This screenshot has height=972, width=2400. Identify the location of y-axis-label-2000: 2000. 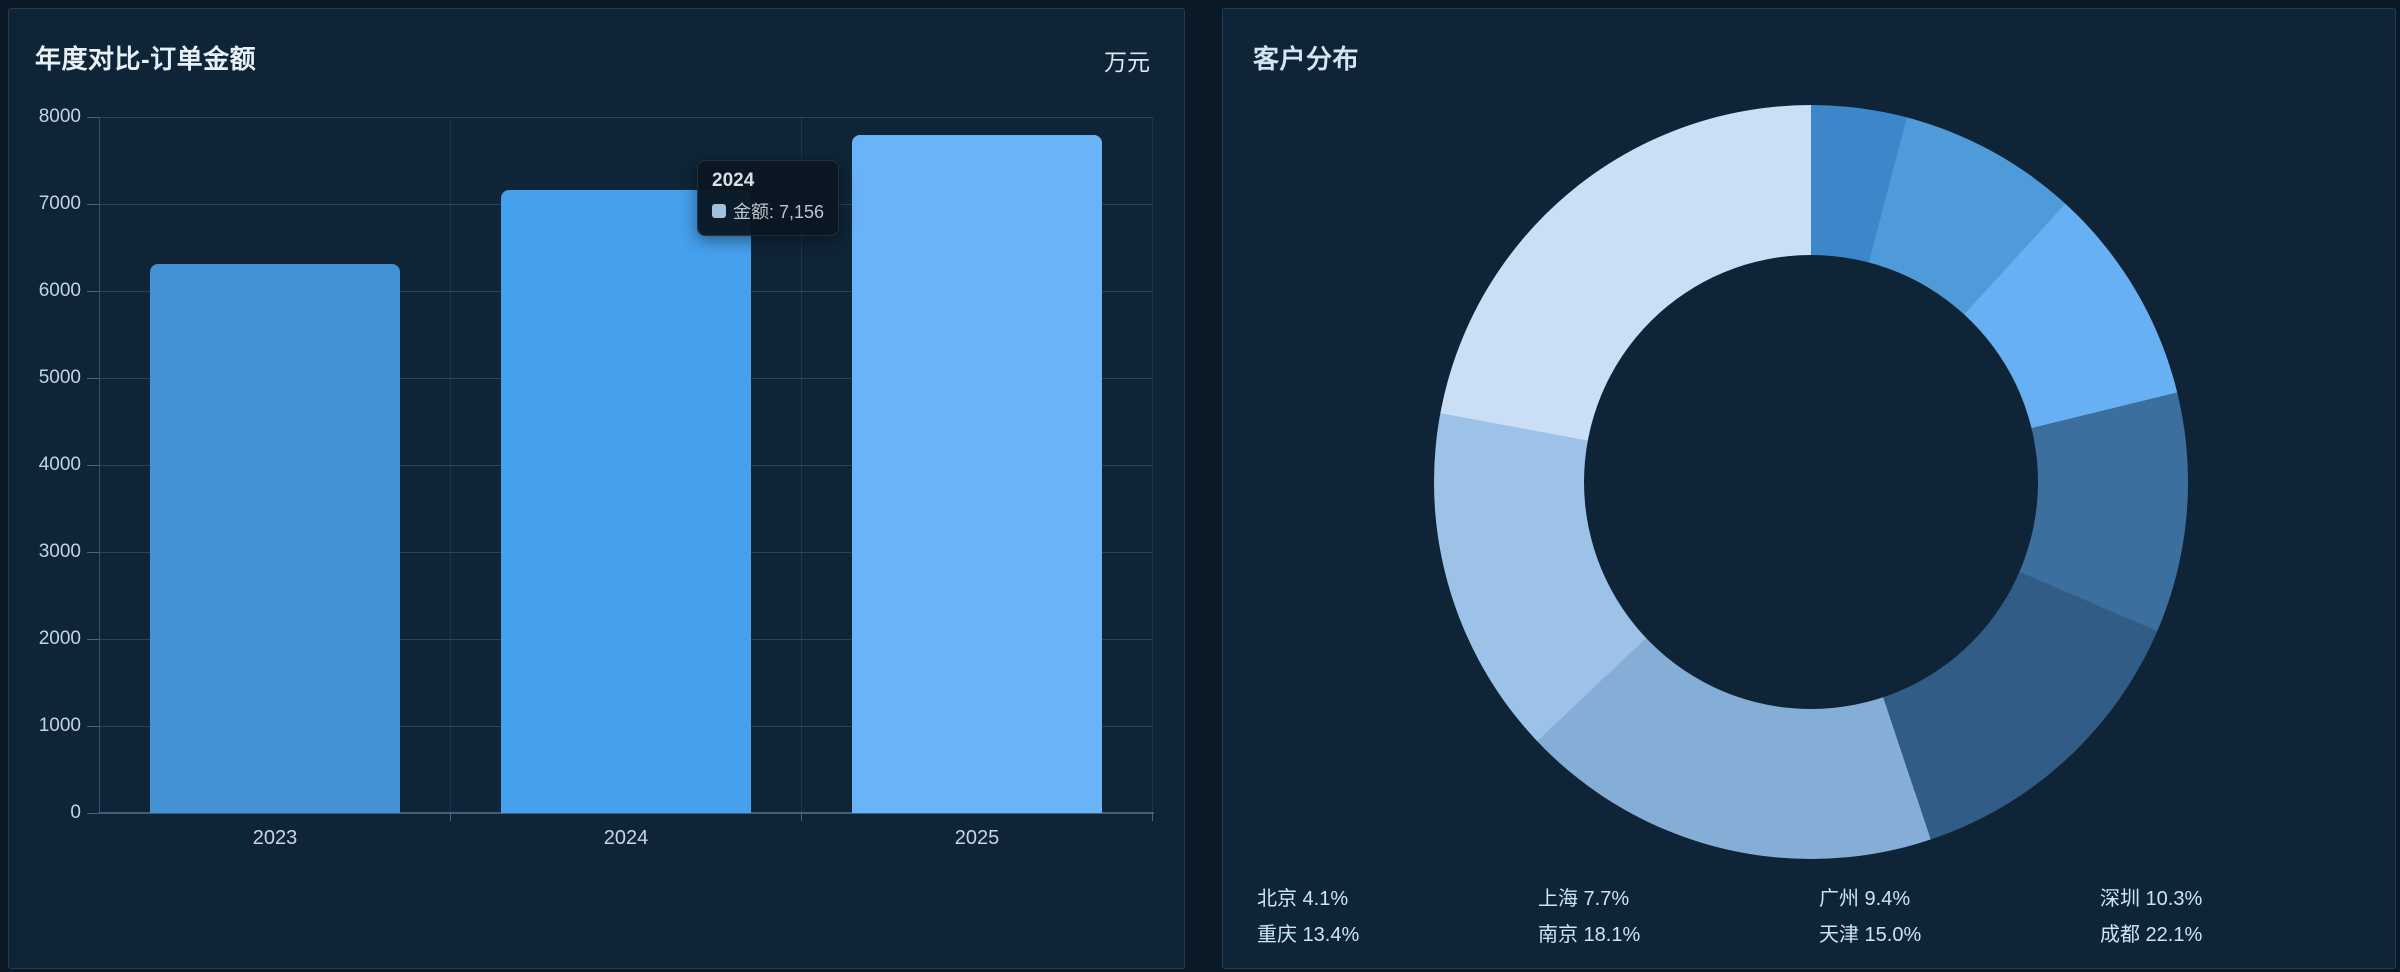
(59, 638).